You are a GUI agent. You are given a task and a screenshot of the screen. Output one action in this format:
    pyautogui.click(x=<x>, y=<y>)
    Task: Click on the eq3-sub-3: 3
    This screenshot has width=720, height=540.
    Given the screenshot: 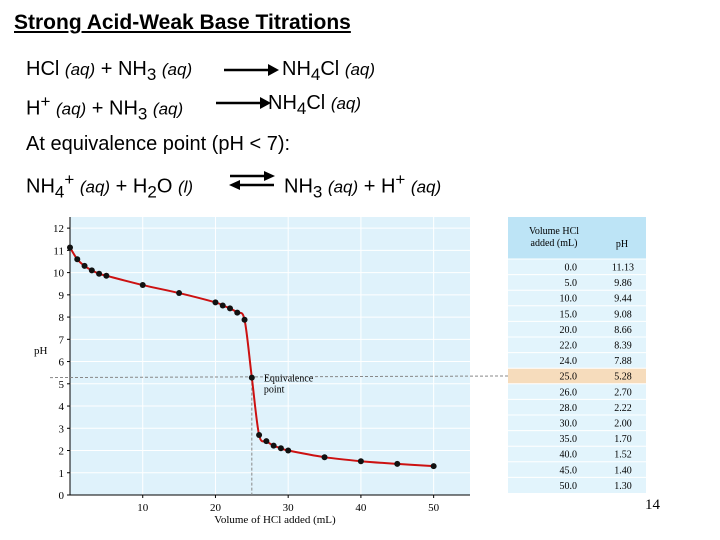 What is the action you would take?
    pyautogui.click(x=317, y=192)
    